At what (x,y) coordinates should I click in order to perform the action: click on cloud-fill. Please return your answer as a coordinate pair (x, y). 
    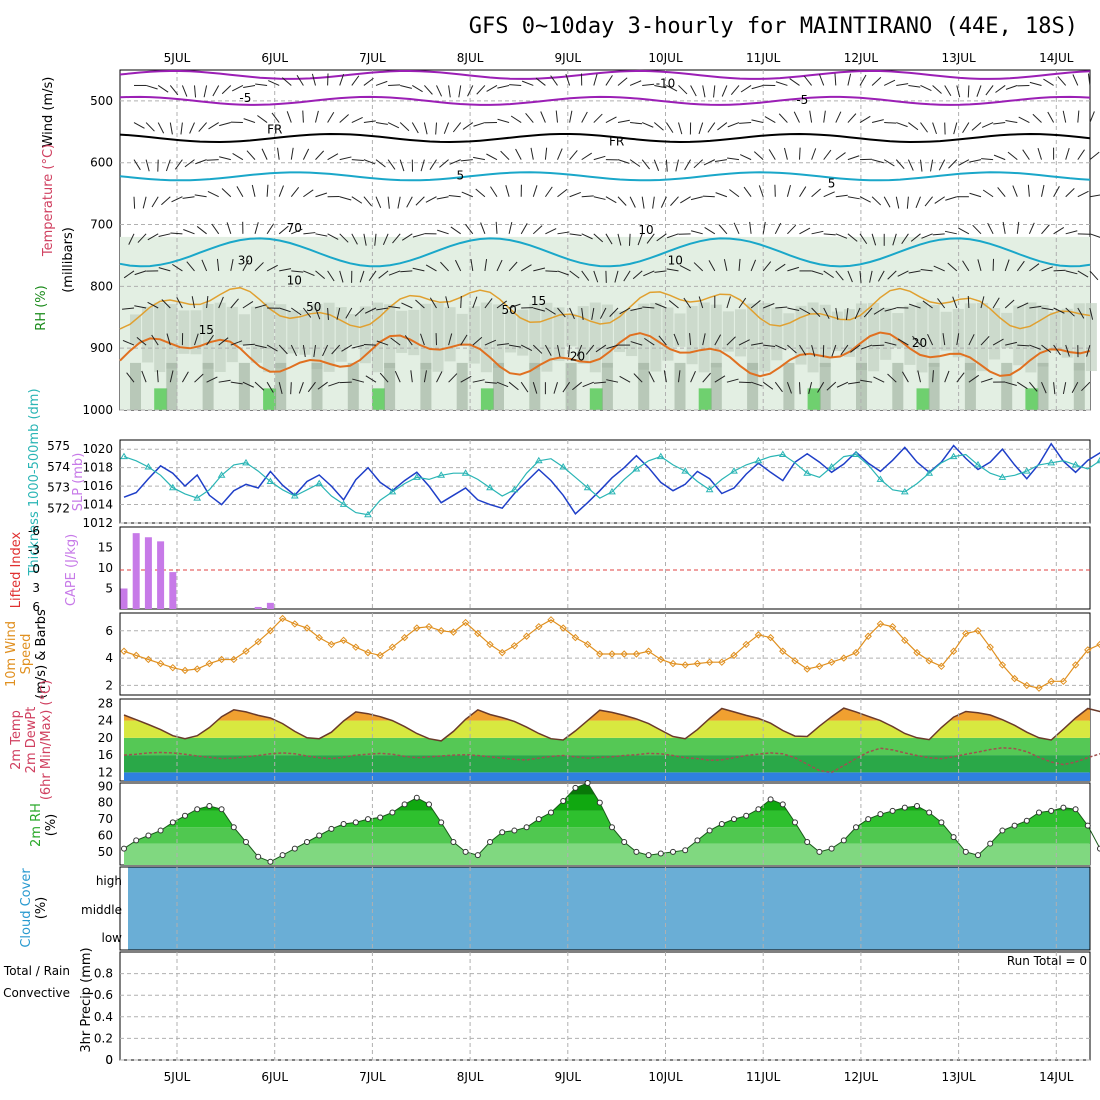
    Looking at the image, I should click on (609, 908).